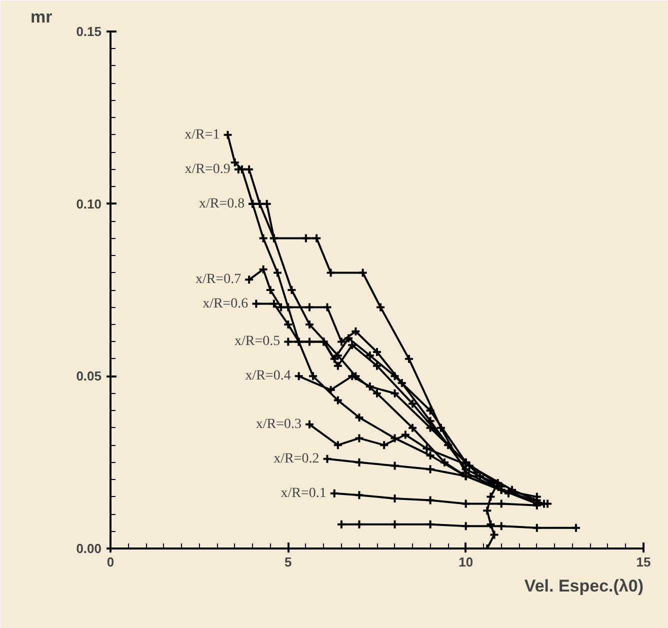 The width and height of the screenshot is (668, 628). I want to click on y-tick-label: 0.00, so click(89, 548).